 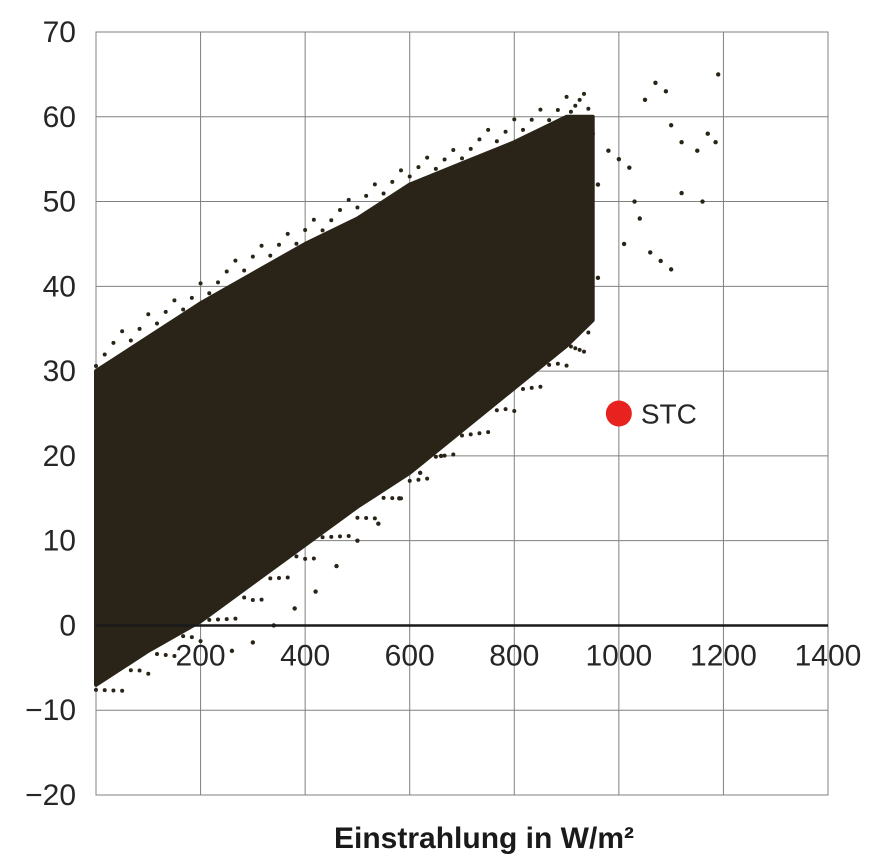 What do you see at coordinates (305, 655) in the screenshot?
I see `x-tick-label: 400` at bounding box center [305, 655].